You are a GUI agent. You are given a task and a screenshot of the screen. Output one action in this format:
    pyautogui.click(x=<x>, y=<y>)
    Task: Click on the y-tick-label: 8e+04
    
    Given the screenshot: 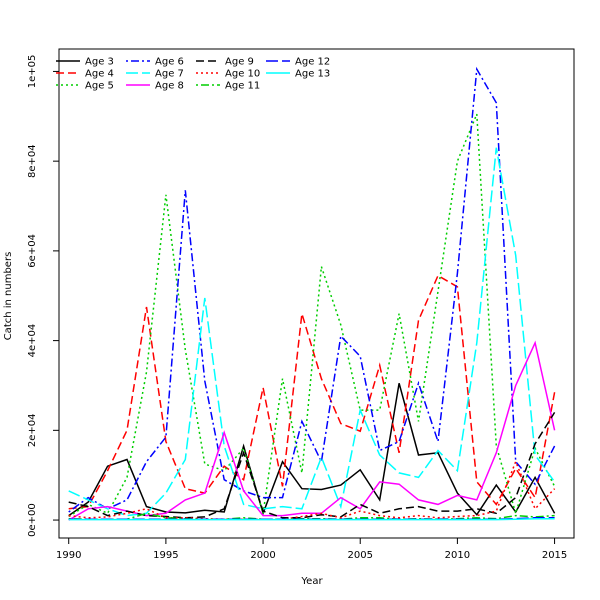 What is the action you would take?
    pyautogui.click(x=32, y=161)
    